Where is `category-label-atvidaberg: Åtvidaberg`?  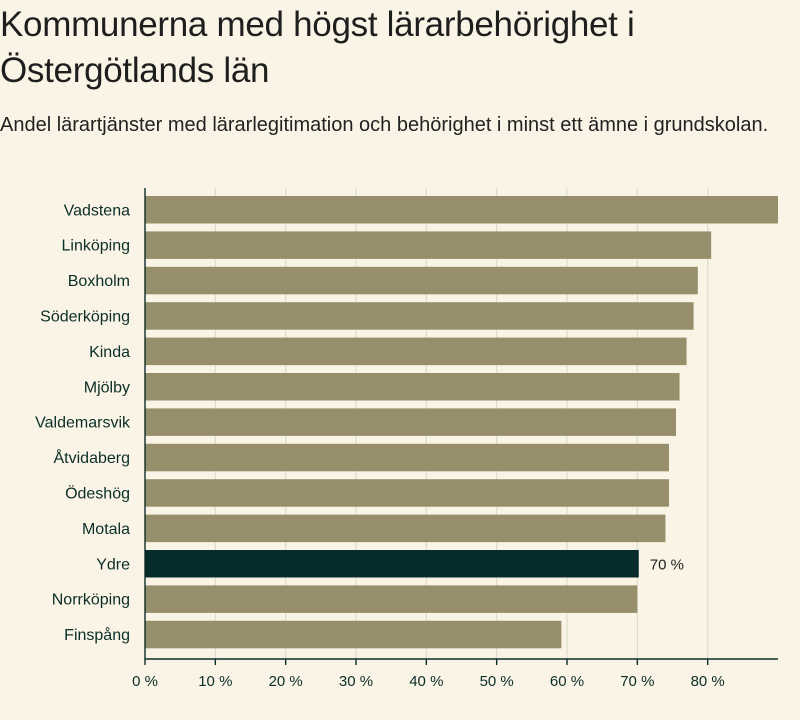
category-label-atvidaberg: Åtvidaberg is located at coordinates (92, 457).